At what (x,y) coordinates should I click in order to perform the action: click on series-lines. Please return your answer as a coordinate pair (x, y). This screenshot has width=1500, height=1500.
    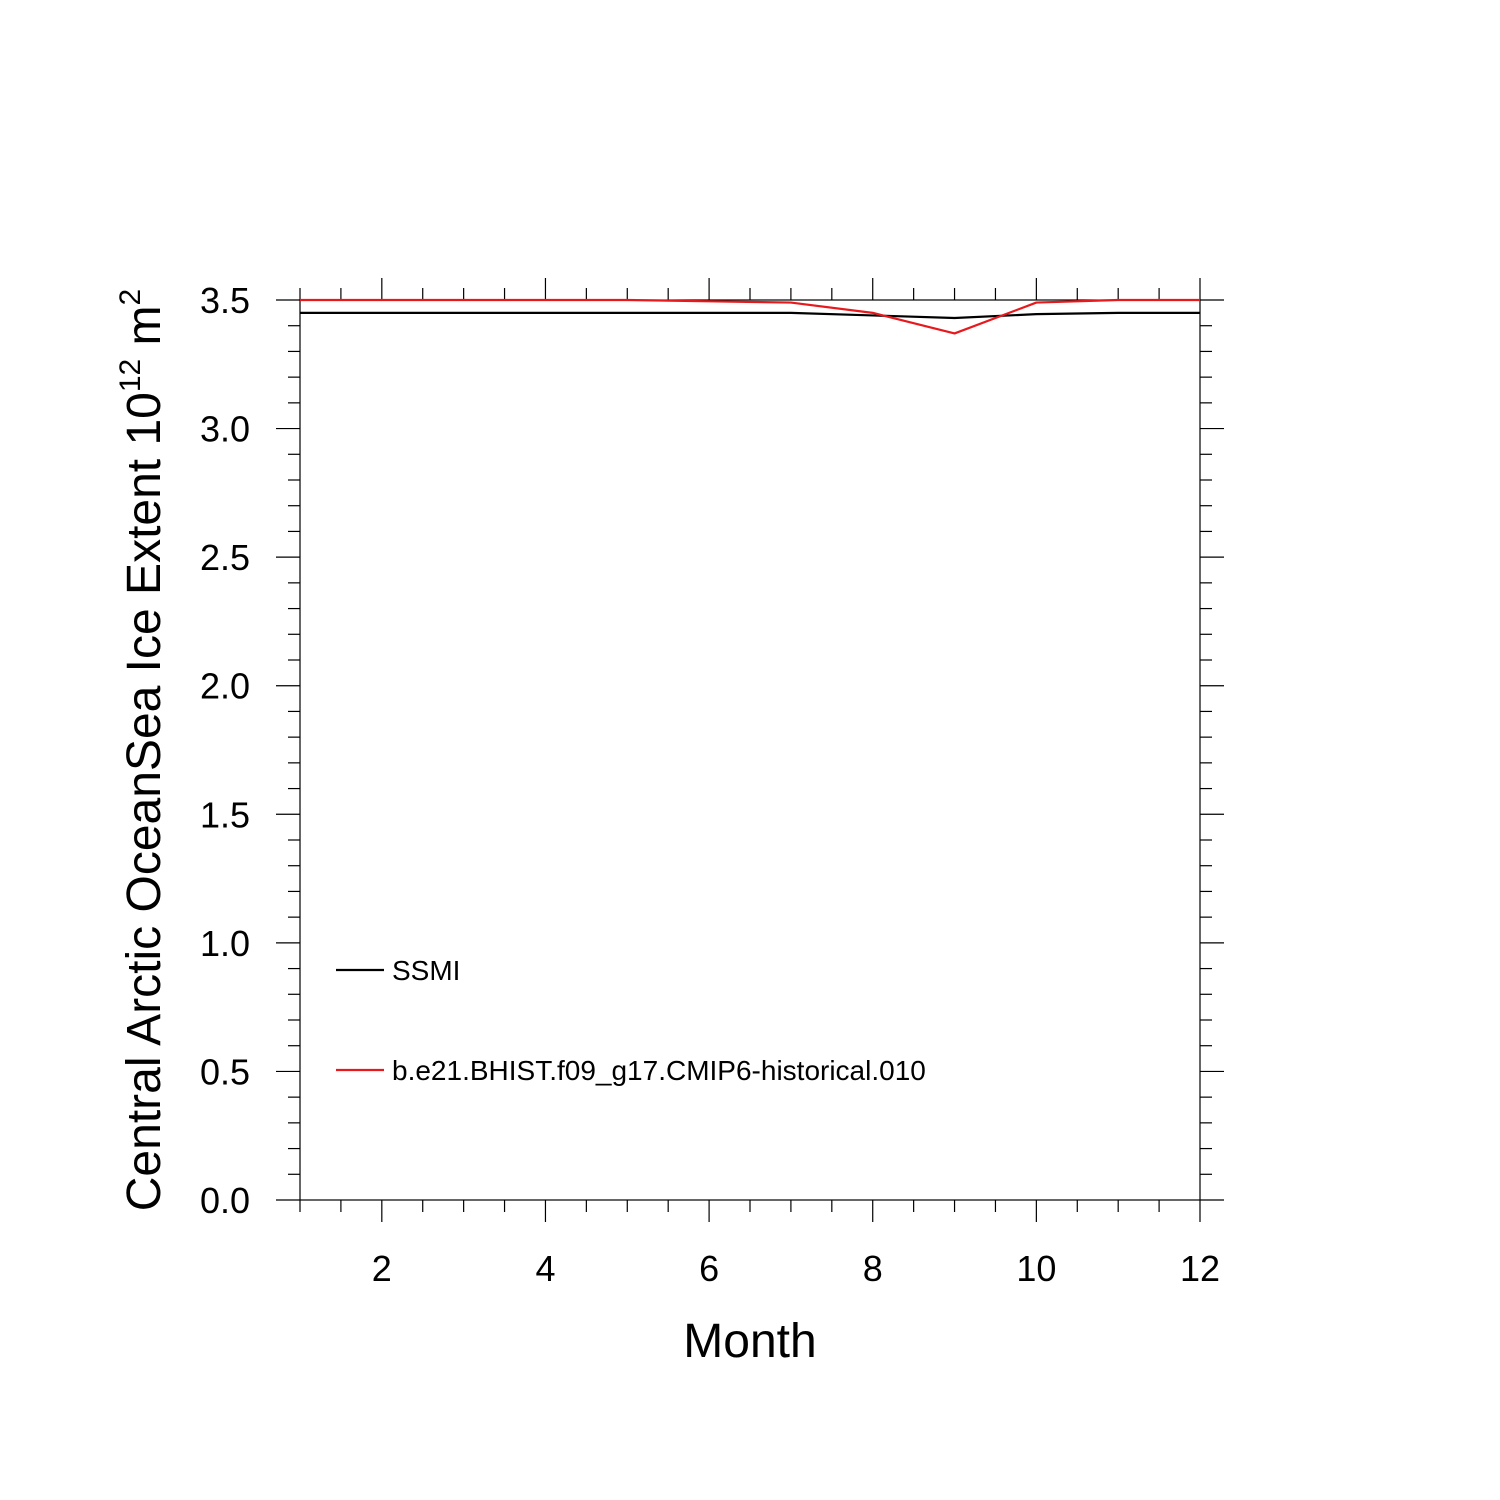
    Looking at the image, I should click on (750, 316).